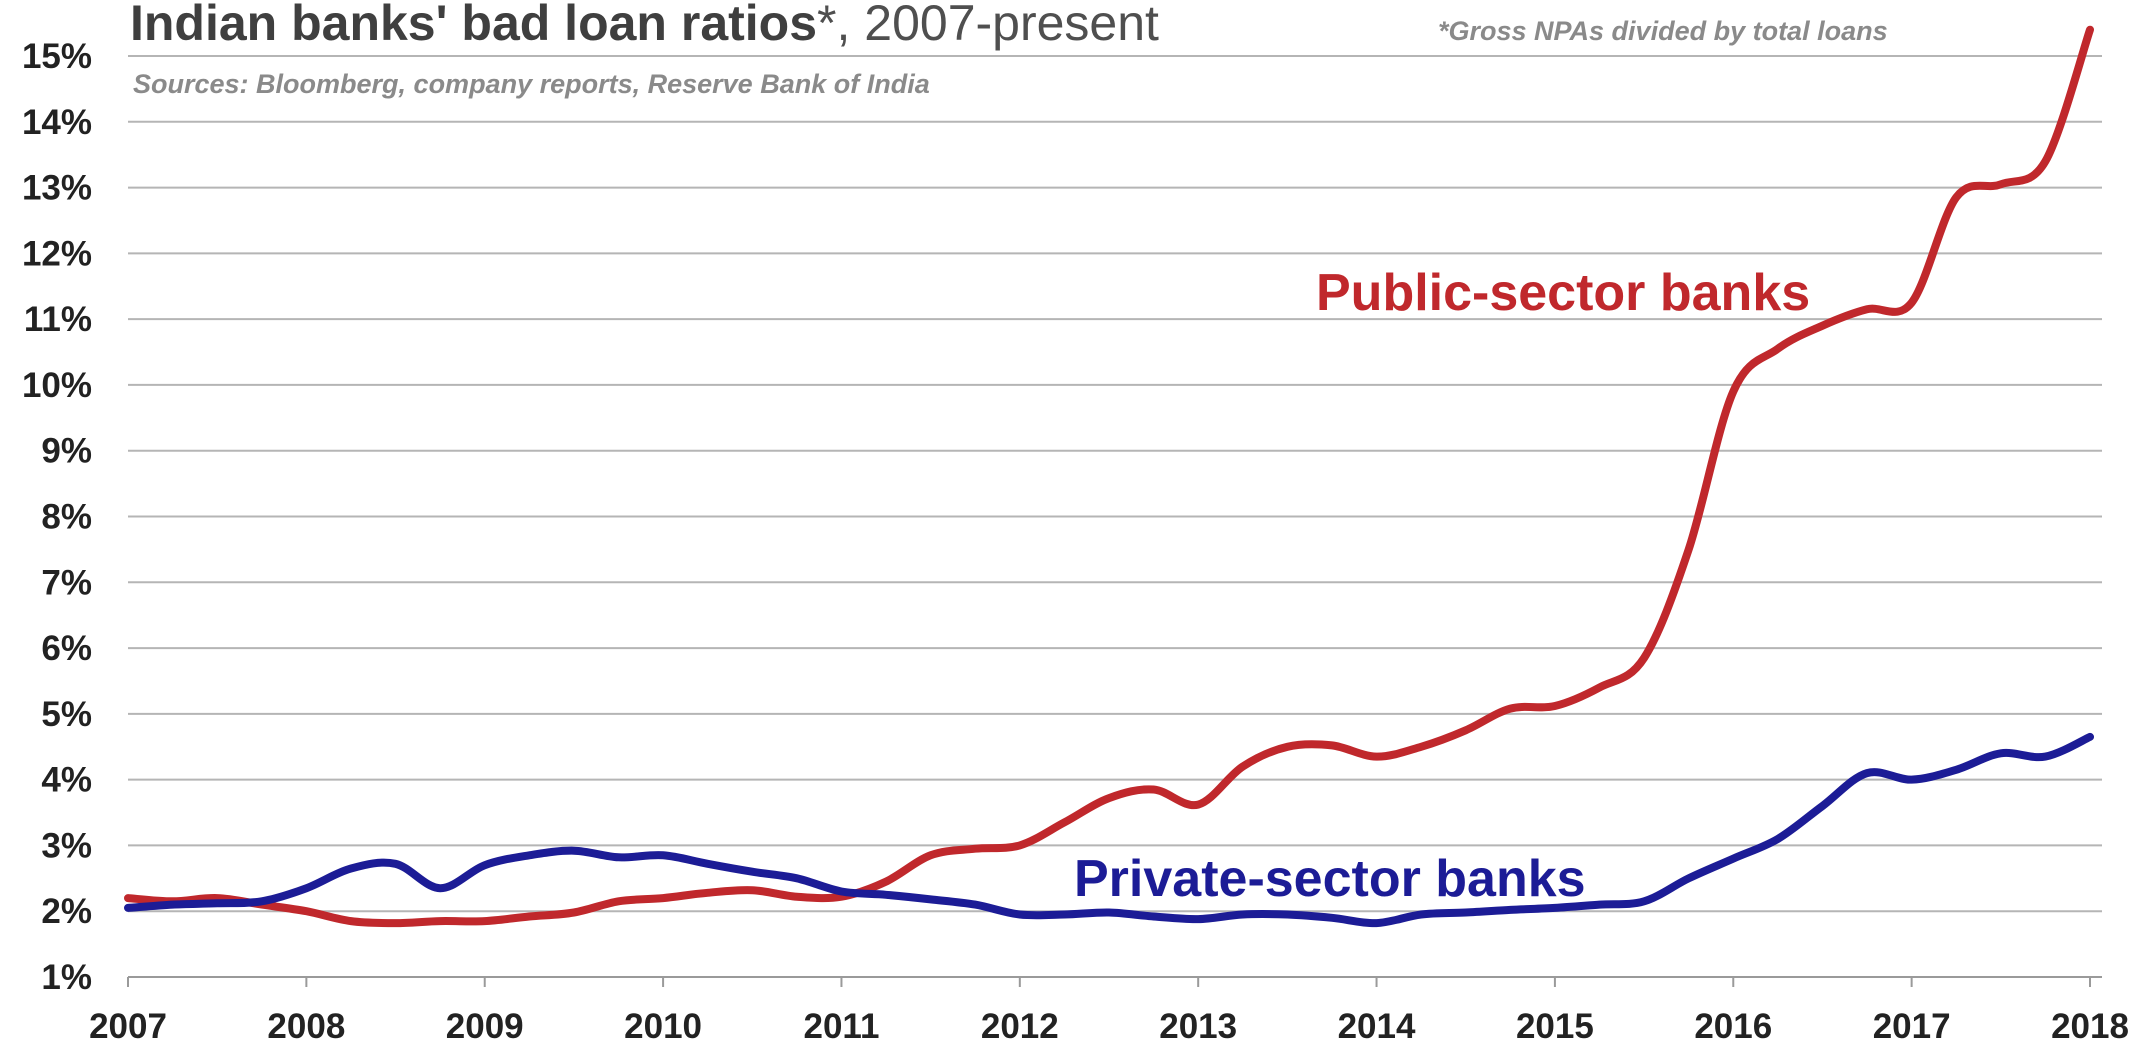  I want to click on x-tick-label: 2012, so click(1020, 1026).